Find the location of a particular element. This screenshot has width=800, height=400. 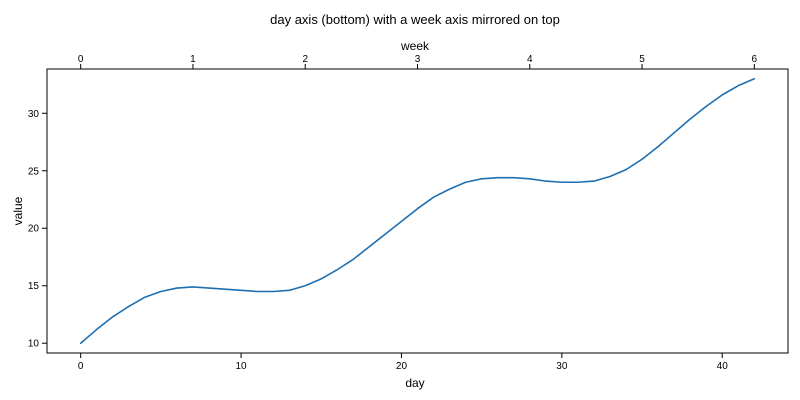

secondary-x-tick-label: 4 is located at coordinates (530, 59).